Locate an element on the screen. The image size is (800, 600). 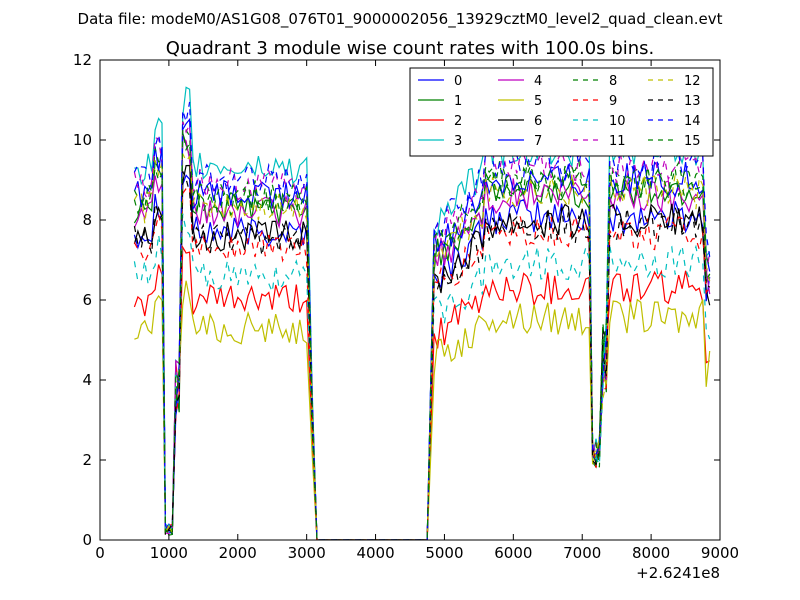
legend-label-9: 9 is located at coordinates (613, 101).